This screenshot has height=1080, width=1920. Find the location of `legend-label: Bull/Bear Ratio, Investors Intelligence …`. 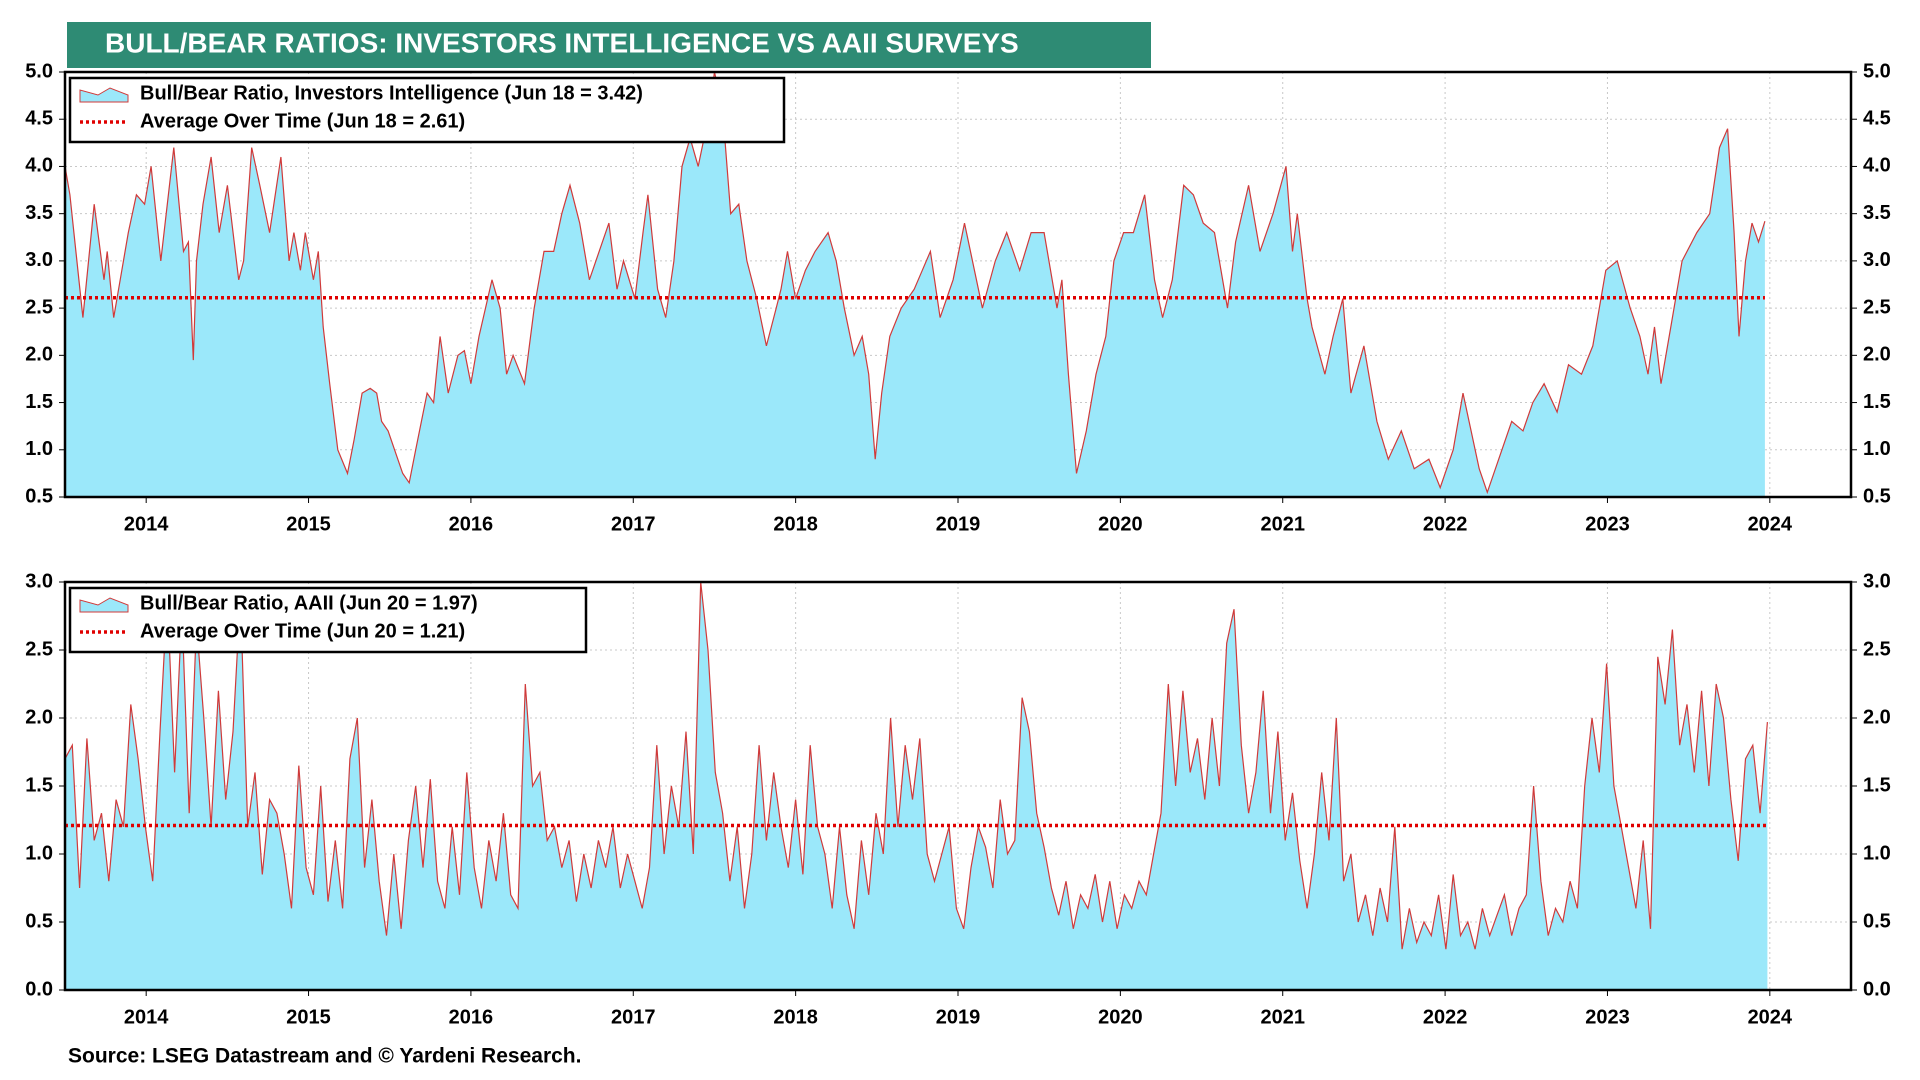

legend-label: Bull/Bear Ratio, Investors Intelligence … is located at coordinates (391, 93).